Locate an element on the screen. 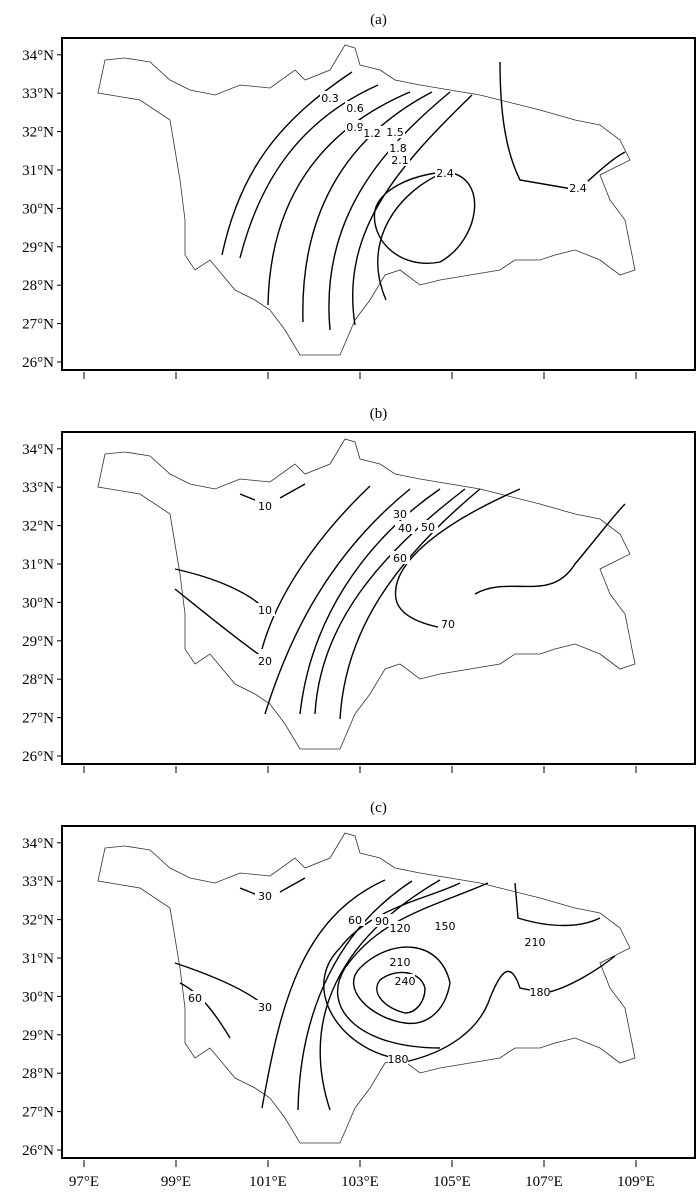  lon-tick-label: 105°E is located at coordinates (452, 1182).